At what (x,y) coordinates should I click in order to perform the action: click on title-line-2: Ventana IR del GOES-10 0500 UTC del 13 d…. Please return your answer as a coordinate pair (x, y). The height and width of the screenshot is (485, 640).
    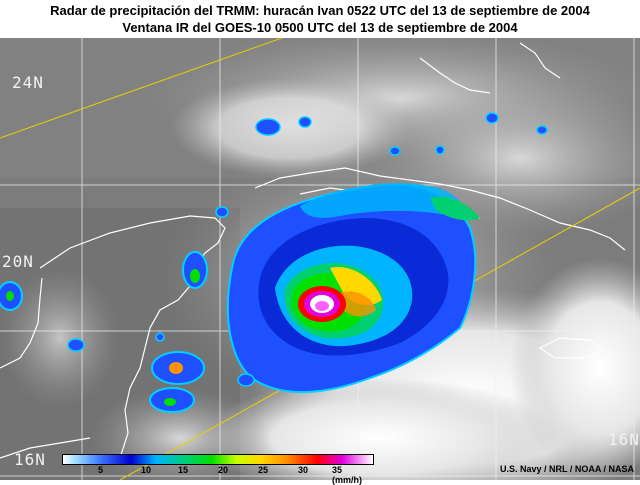
    Looking at the image, I should click on (320, 27).